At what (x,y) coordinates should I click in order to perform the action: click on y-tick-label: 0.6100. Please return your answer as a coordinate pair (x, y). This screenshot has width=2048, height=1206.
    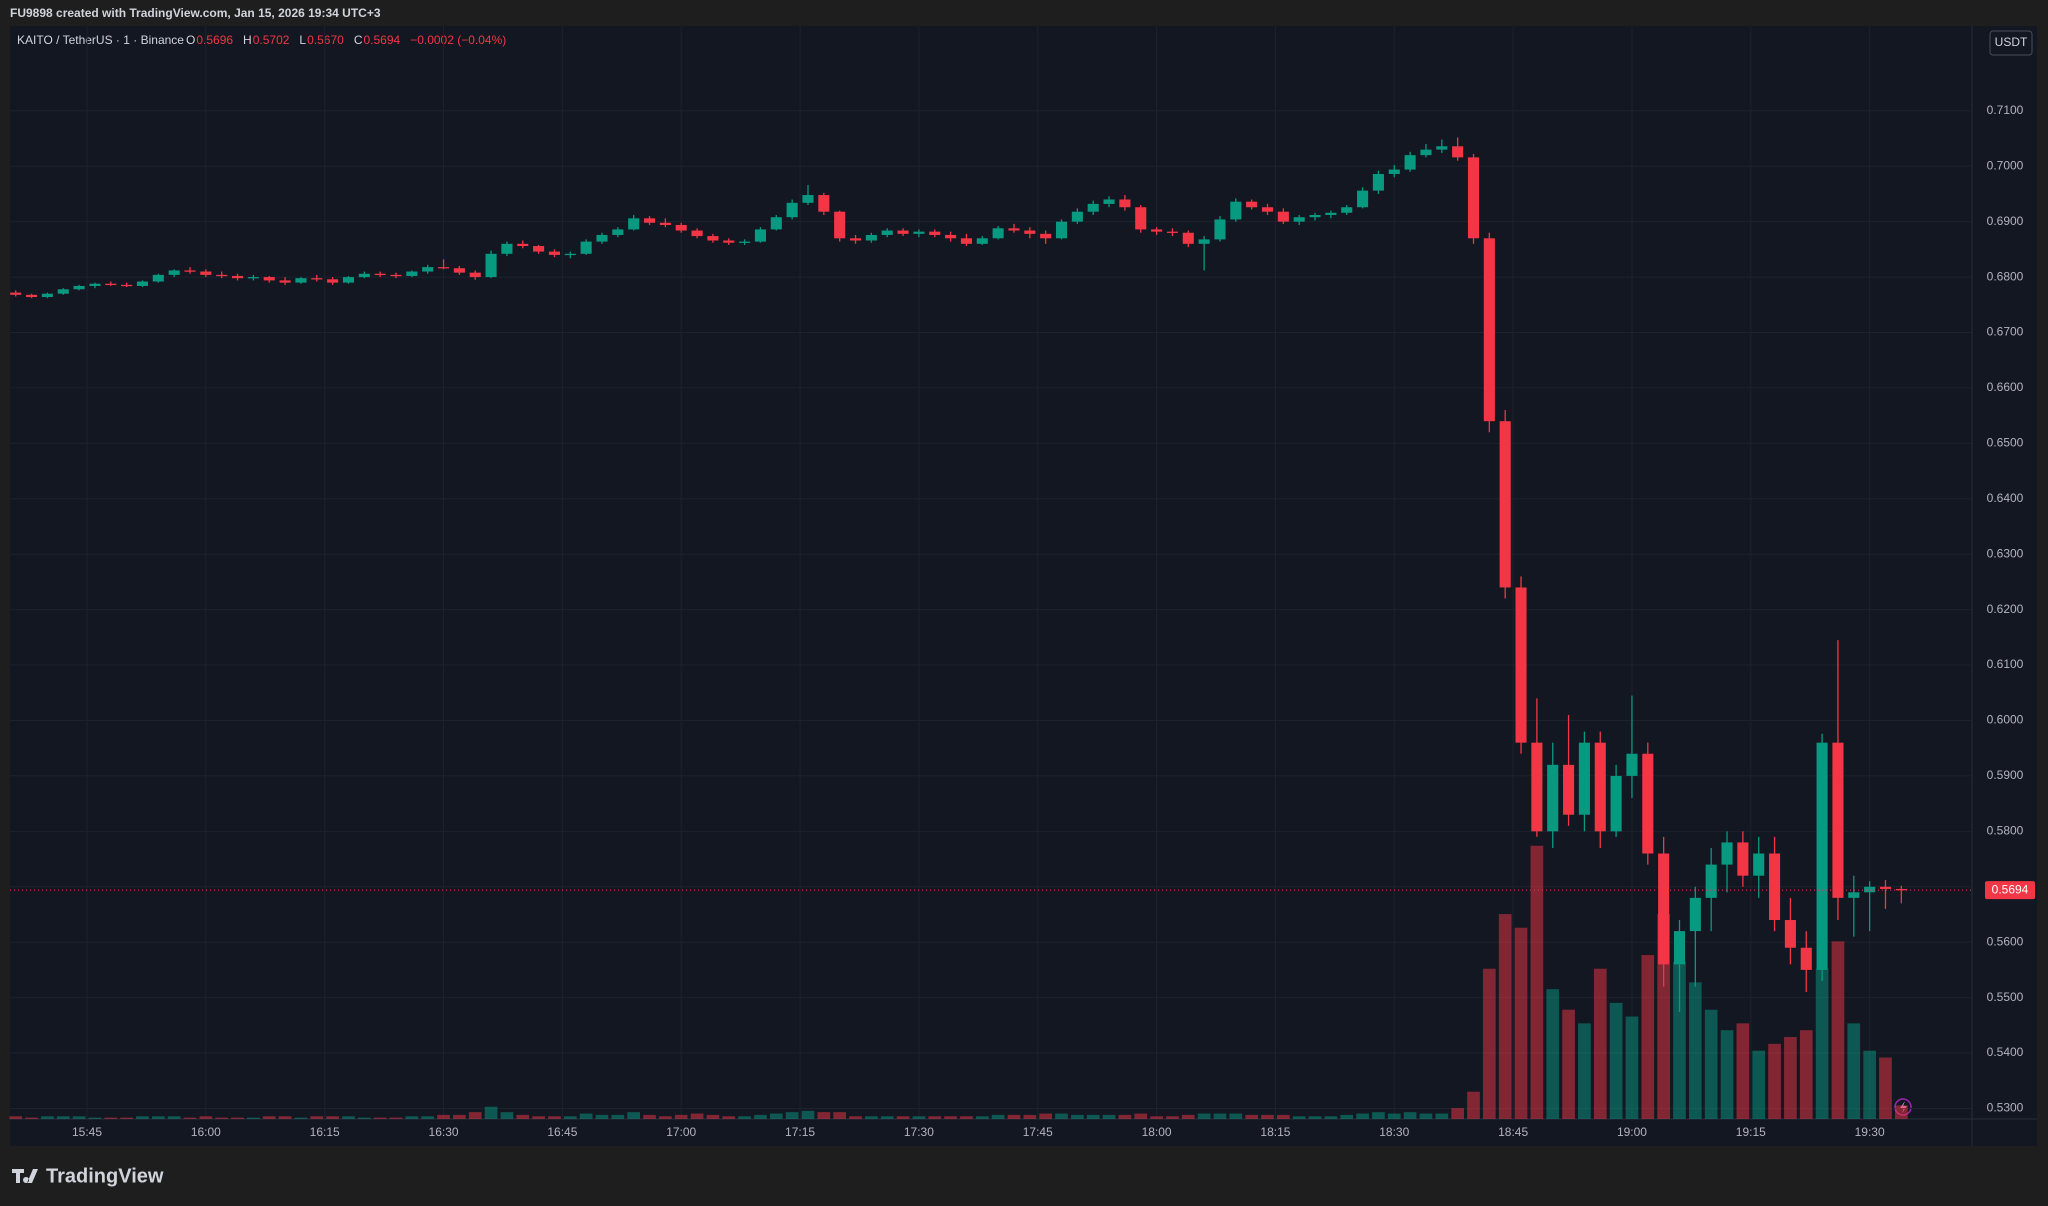
    Looking at the image, I should click on (2005, 664).